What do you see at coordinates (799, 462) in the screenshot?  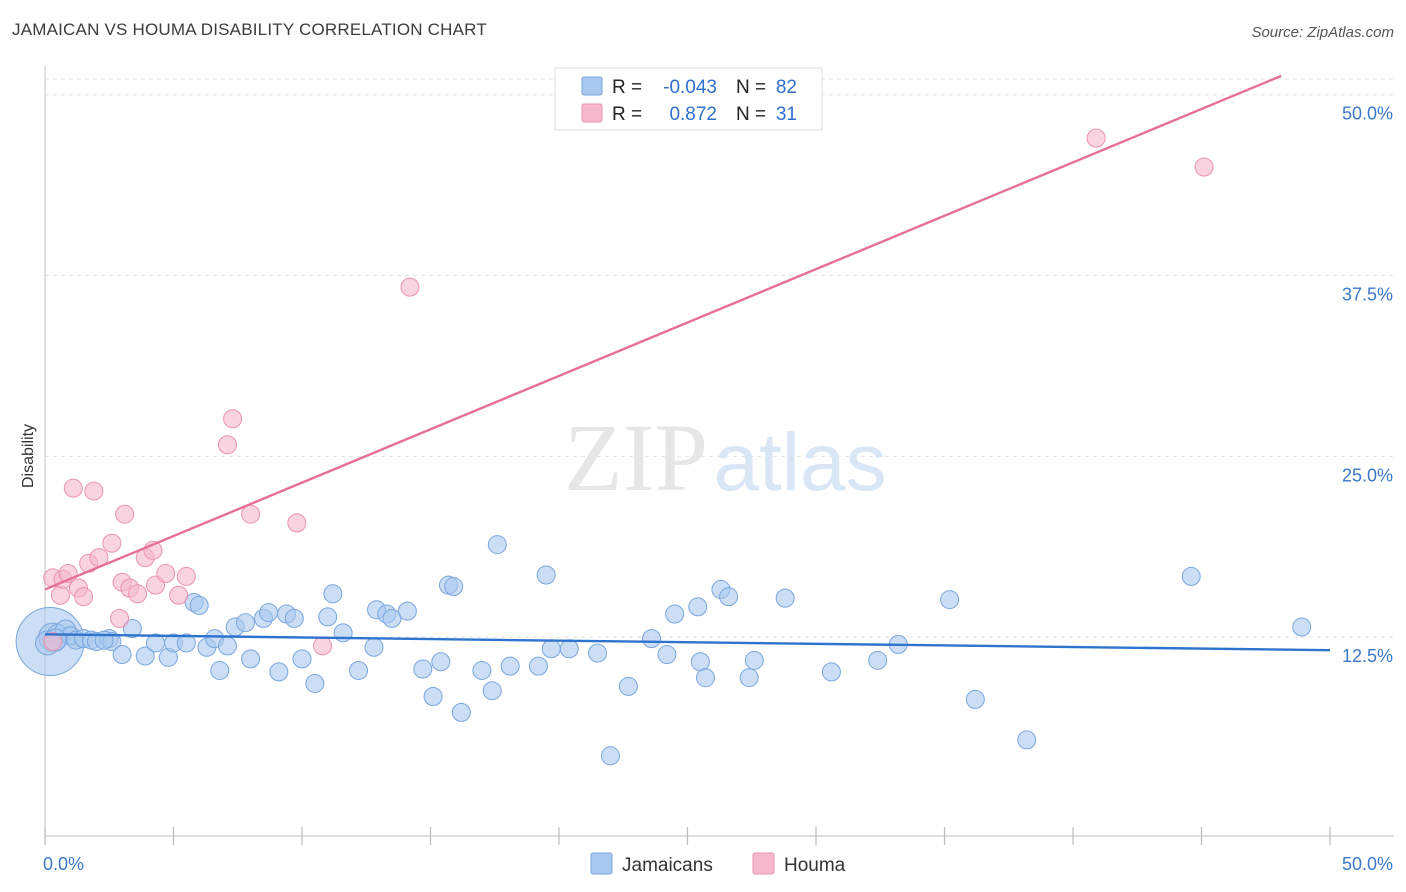 I see `watermark-atlas: atlas` at bounding box center [799, 462].